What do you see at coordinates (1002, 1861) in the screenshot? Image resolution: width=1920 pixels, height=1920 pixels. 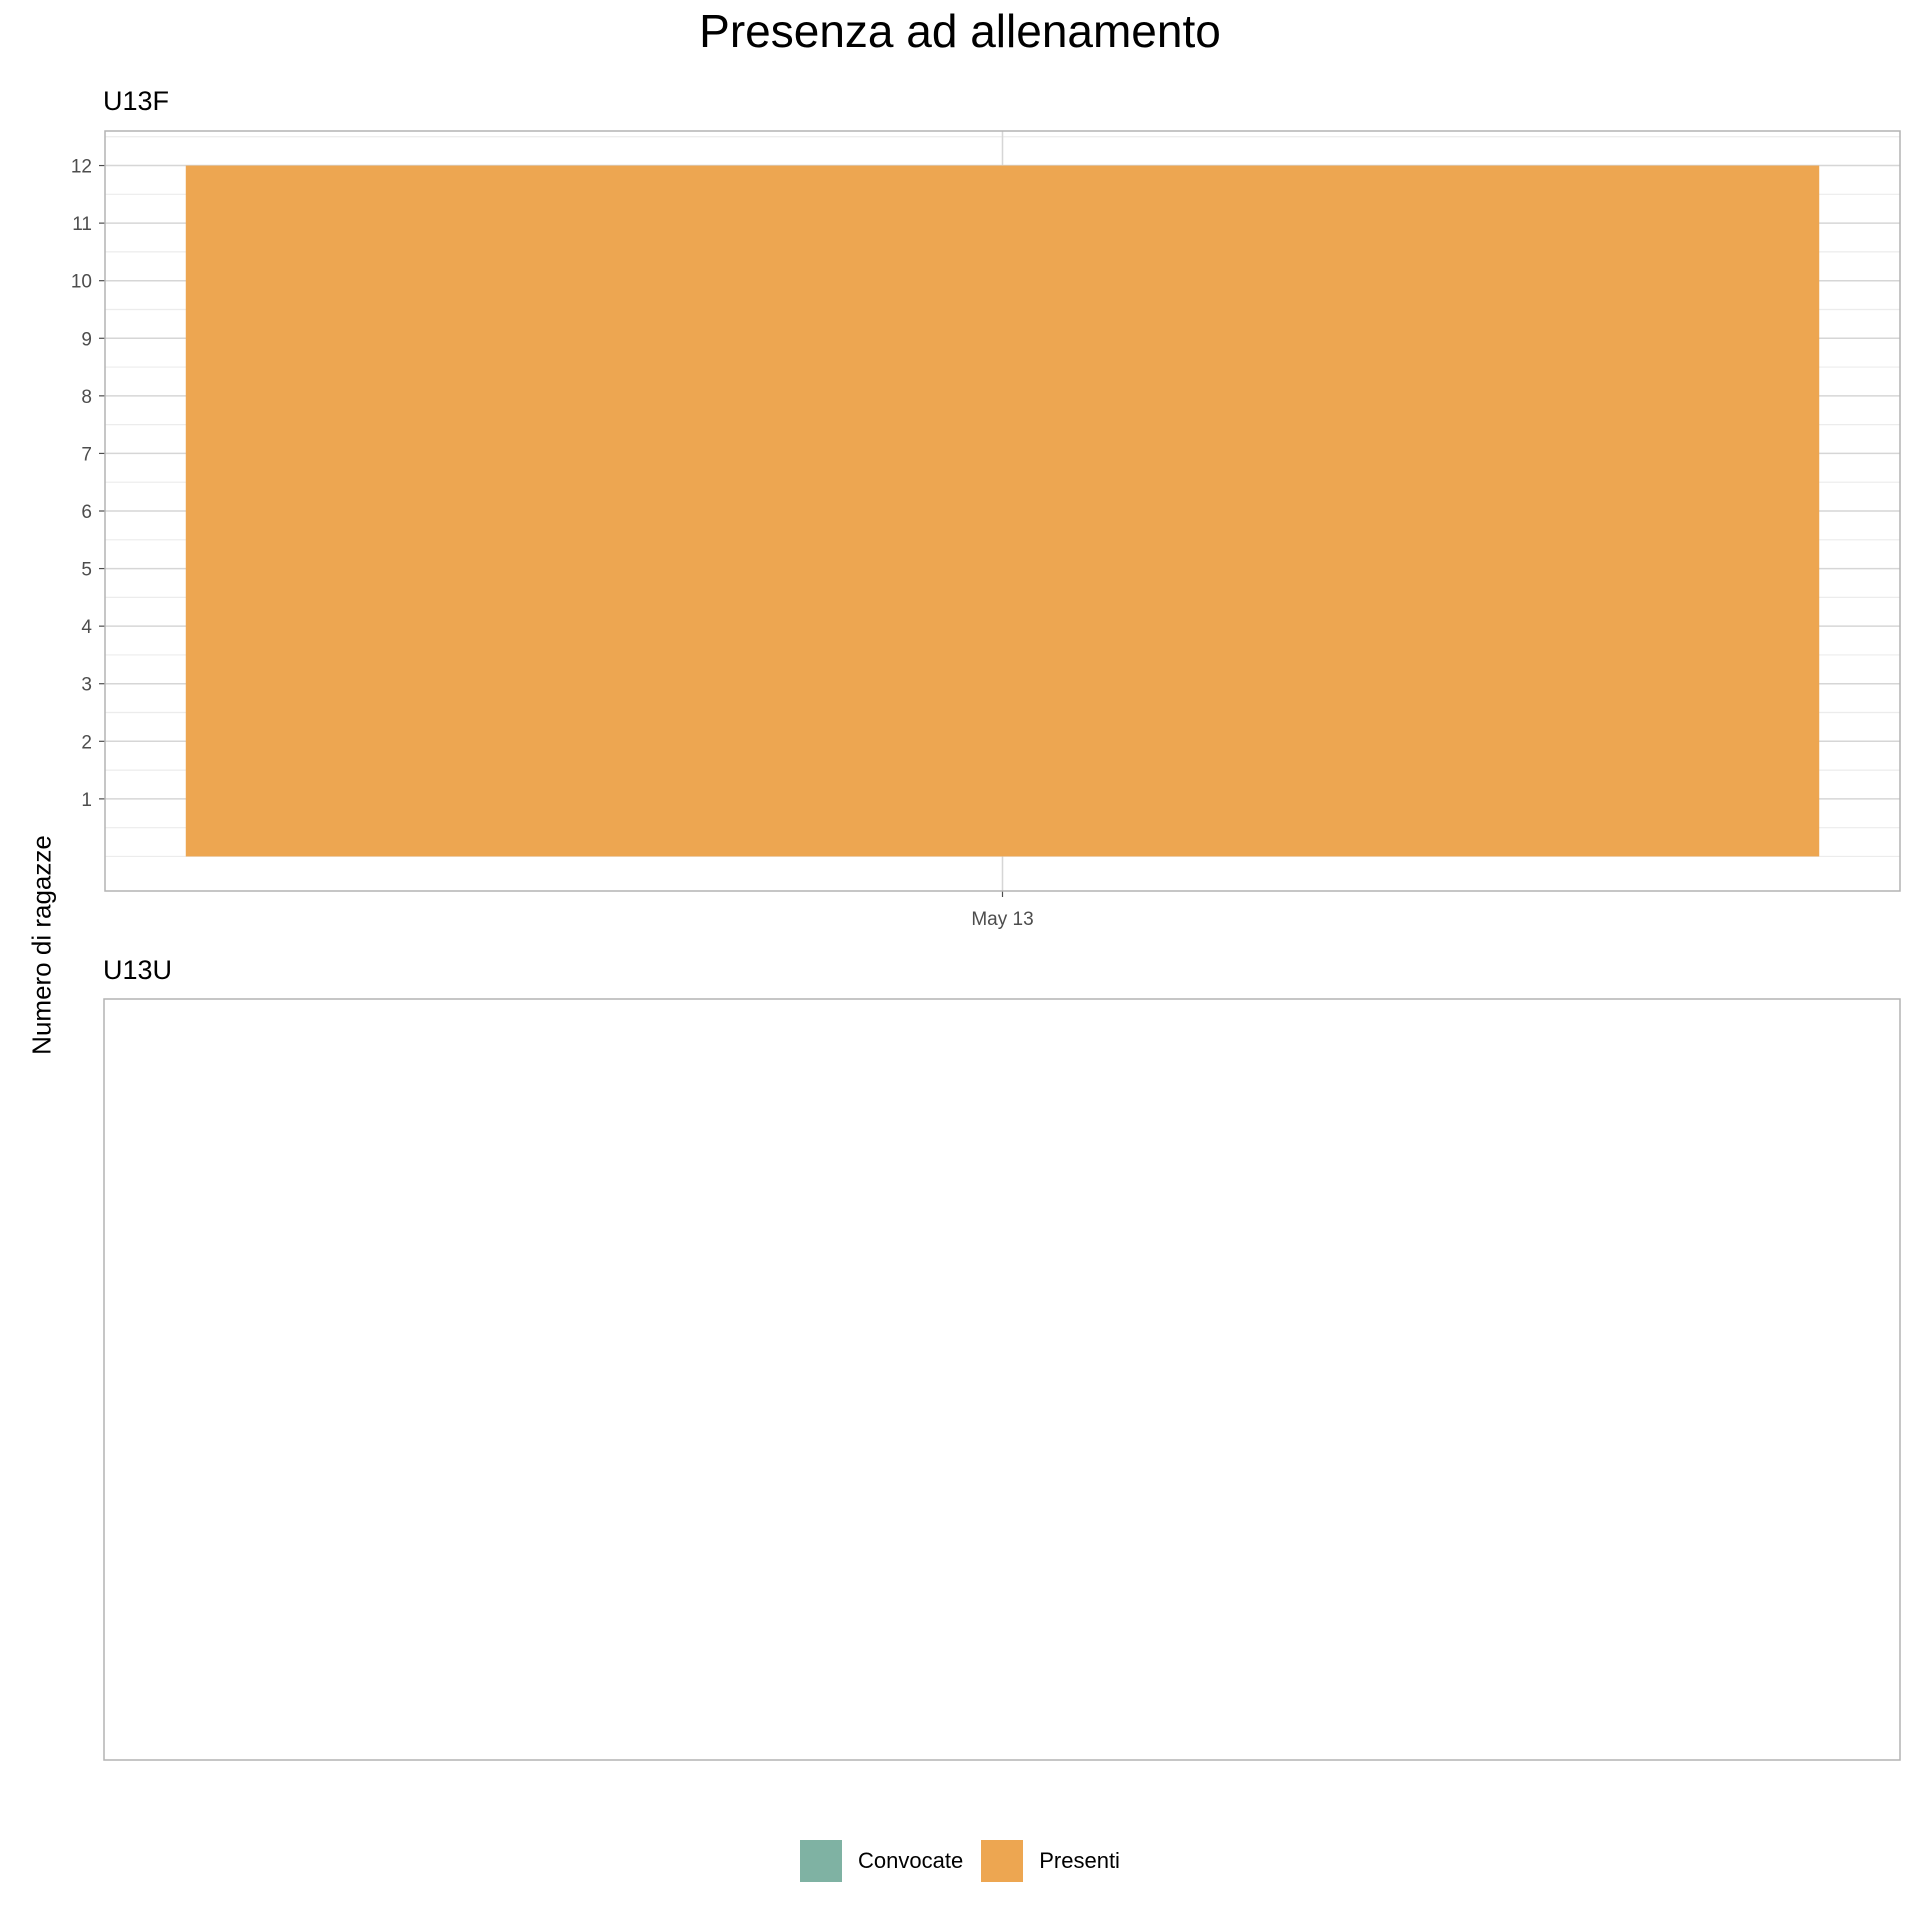 I see `legend-key-presenti` at bounding box center [1002, 1861].